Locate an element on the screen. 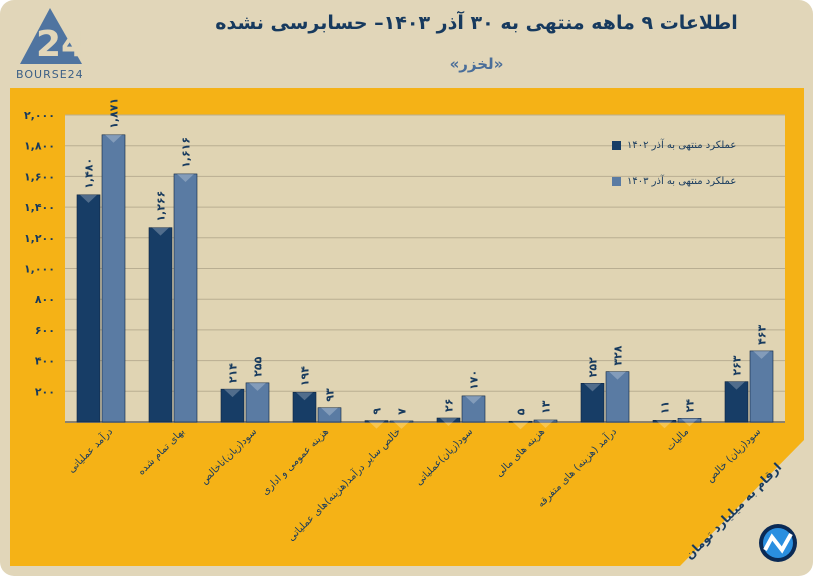 The image size is (813, 576). data-label: ۲۶ is located at coordinates (449, 405).